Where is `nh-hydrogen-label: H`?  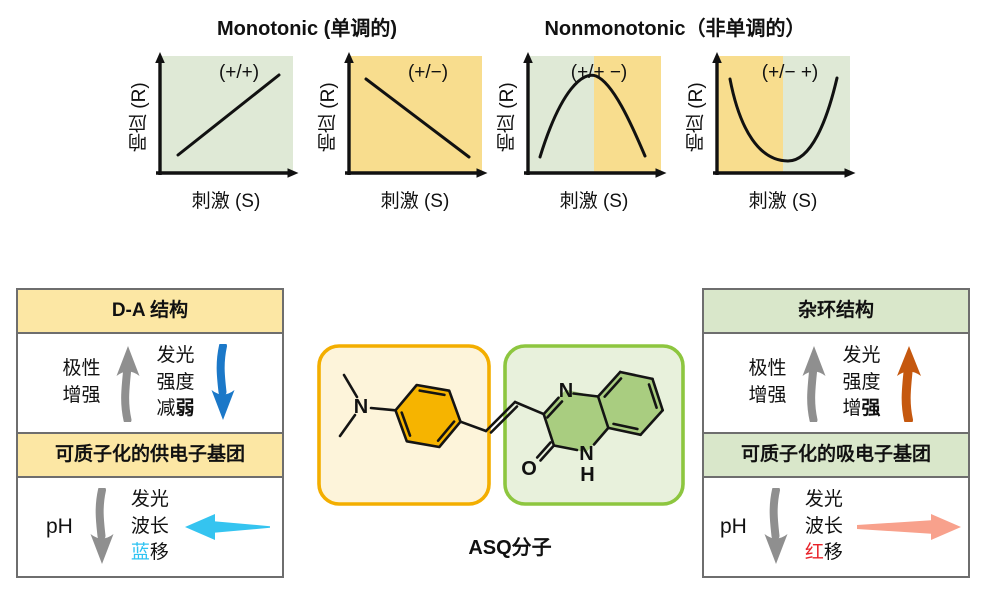 nh-hydrogen-label: H is located at coordinates (587, 475).